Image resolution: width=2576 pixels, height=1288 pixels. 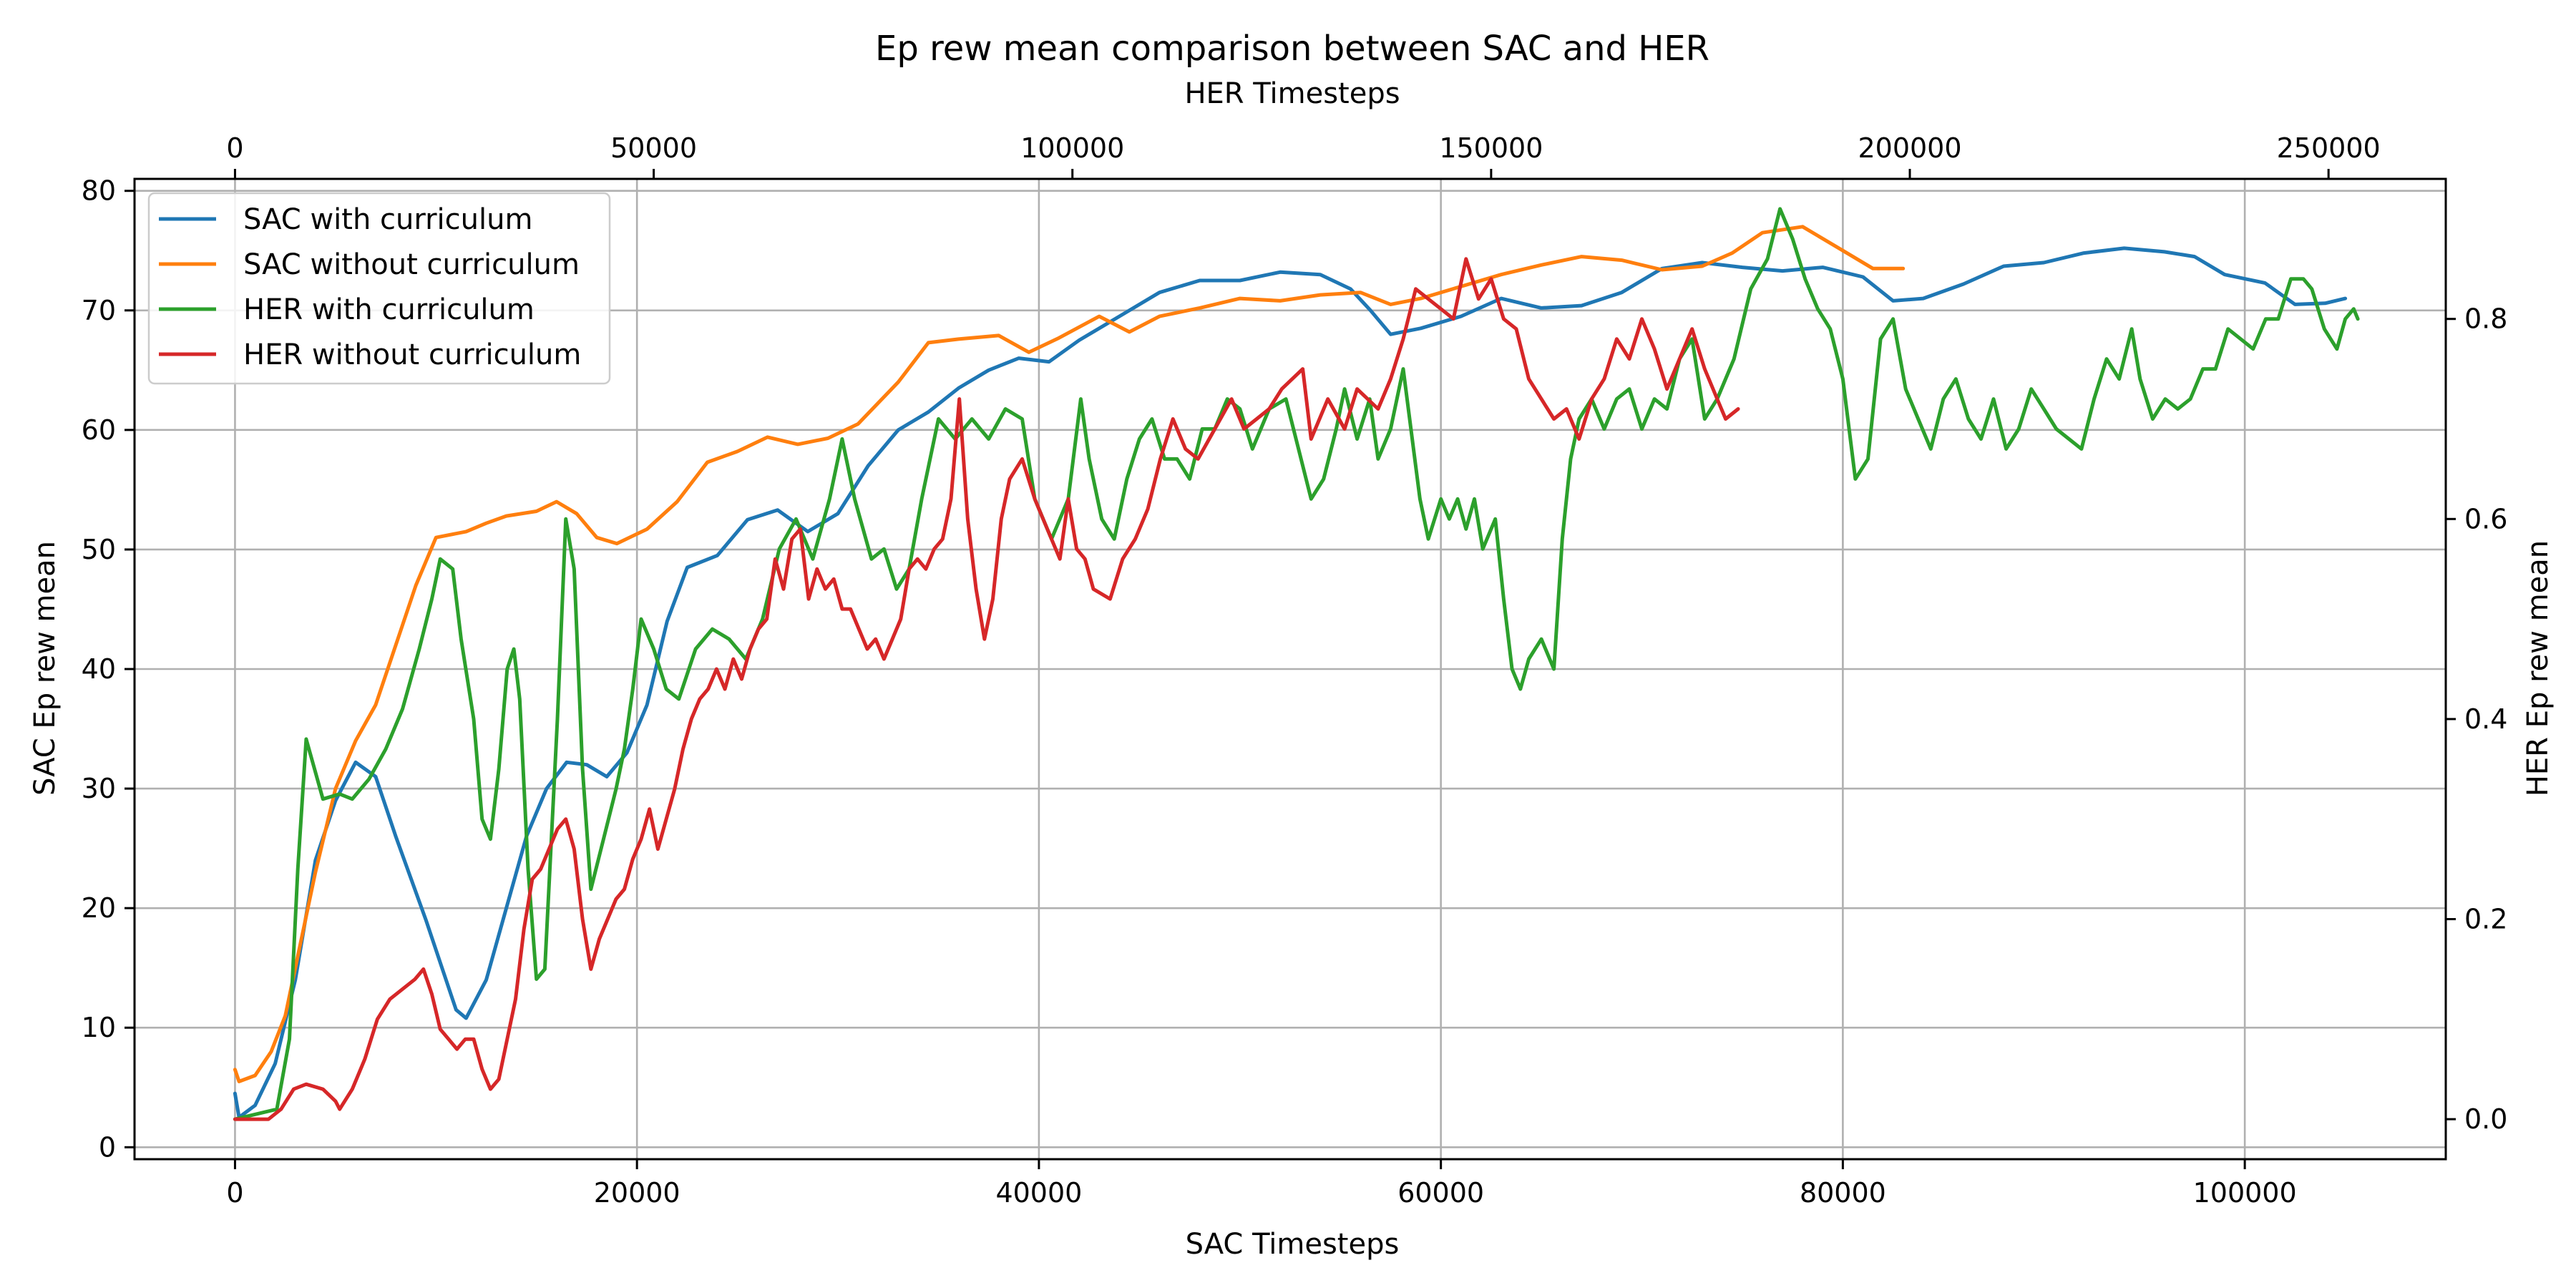 What do you see at coordinates (412, 354) in the screenshot?
I see `legend-label: HER without curriculum` at bounding box center [412, 354].